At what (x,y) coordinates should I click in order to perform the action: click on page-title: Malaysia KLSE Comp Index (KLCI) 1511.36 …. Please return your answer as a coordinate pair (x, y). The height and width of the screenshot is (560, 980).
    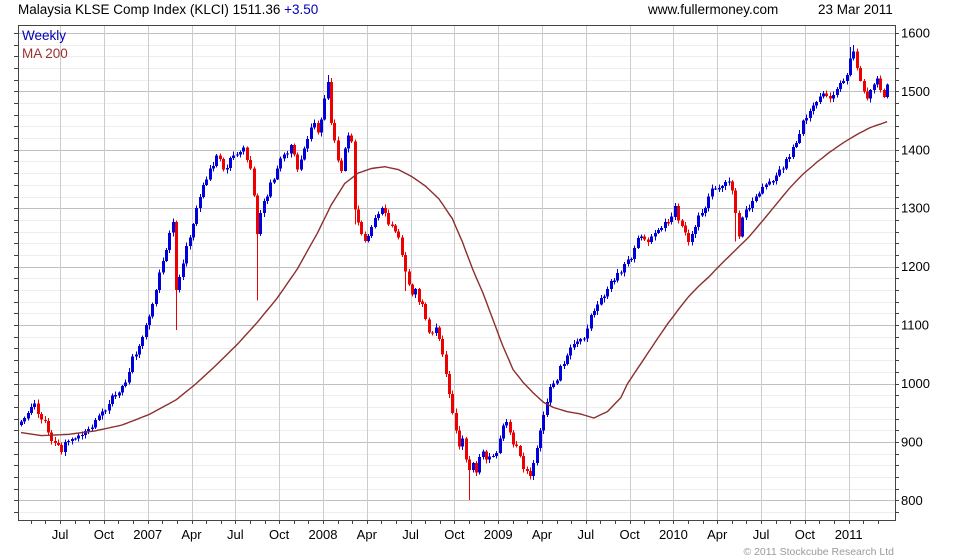
    Looking at the image, I should click on (168, 9).